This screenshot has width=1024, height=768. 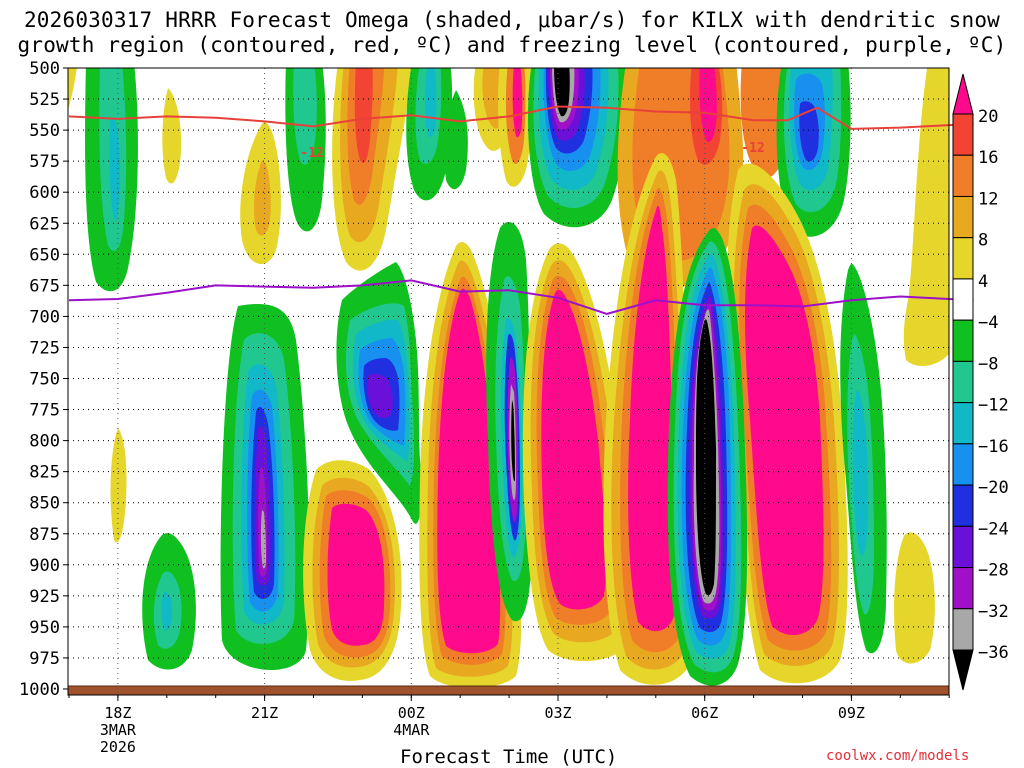 I want to click on colorbar-label: −32, so click(x=993, y=612).